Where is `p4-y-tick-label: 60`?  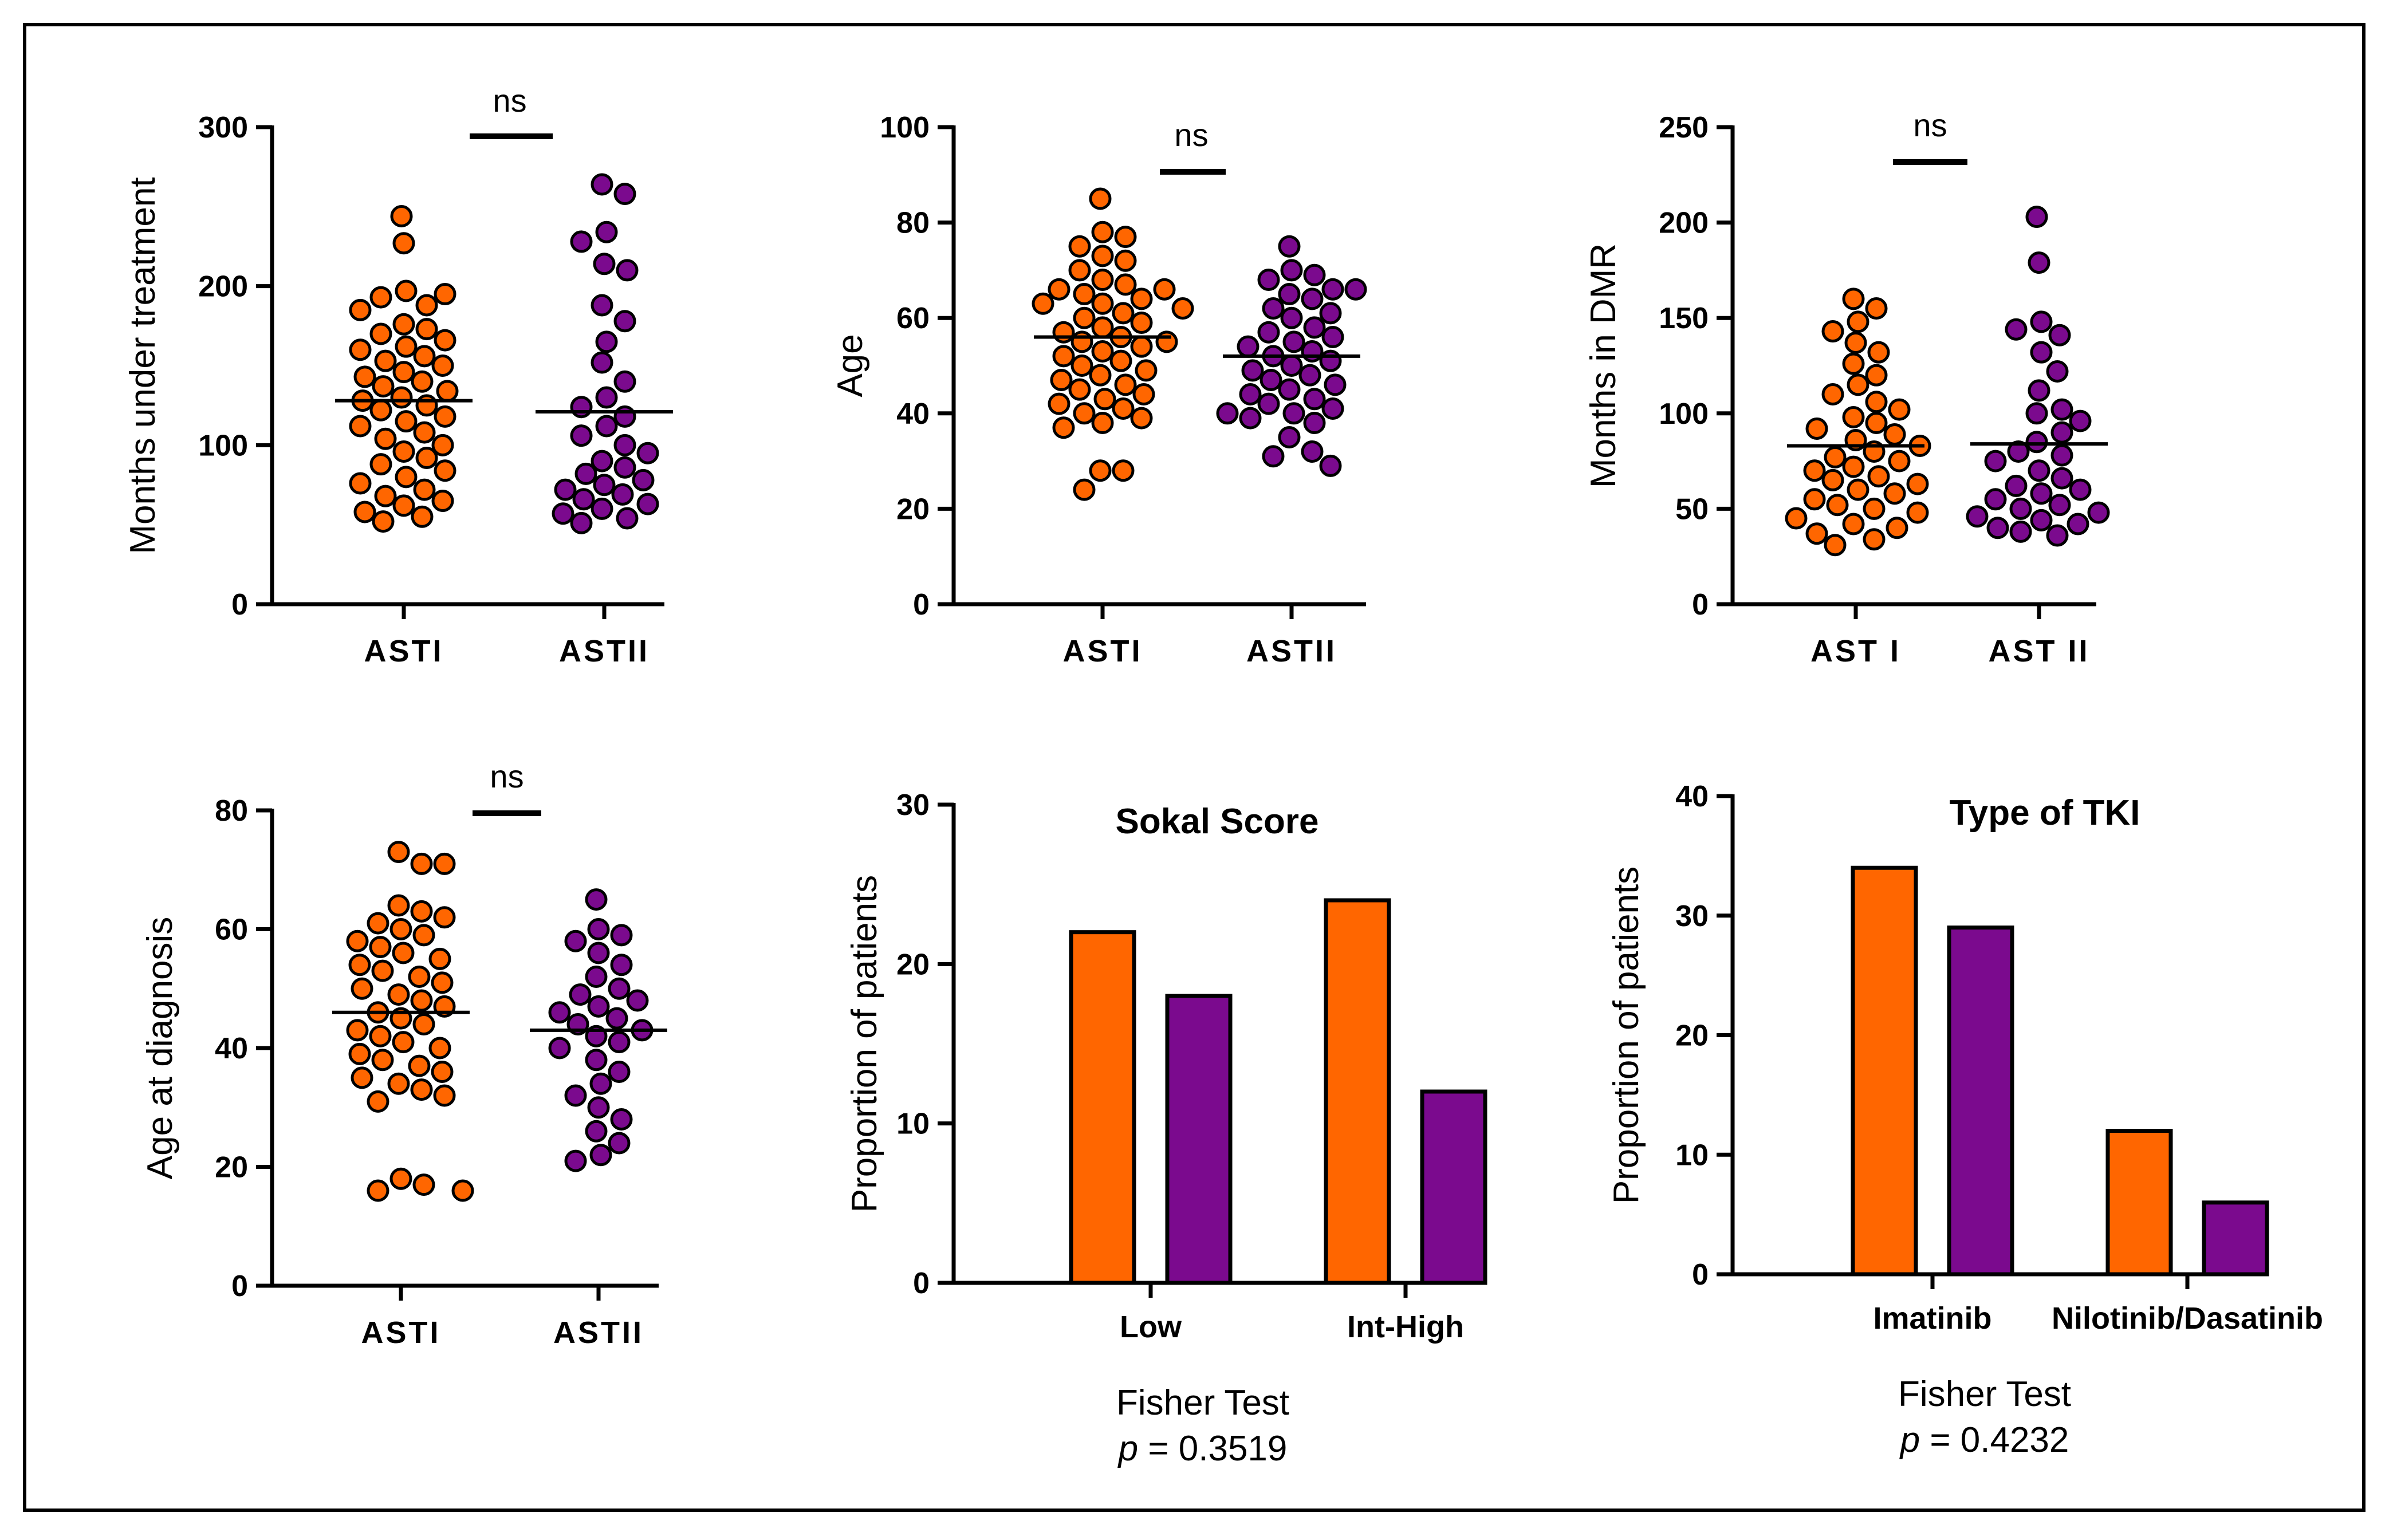
p4-y-tick-label: 60 is located at coordinates (231, 930).